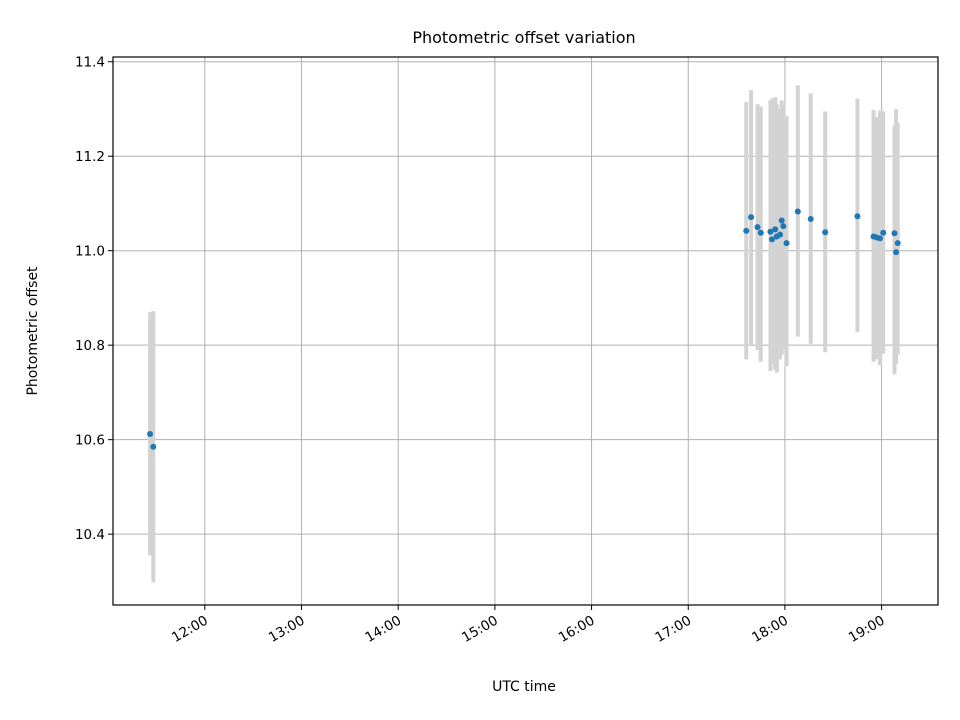 This screenshot has width=960, height=720. Describe the element at coordinates (523, 37) in the screenshot. I see `chart-title: Photometric offset variation` at that location.